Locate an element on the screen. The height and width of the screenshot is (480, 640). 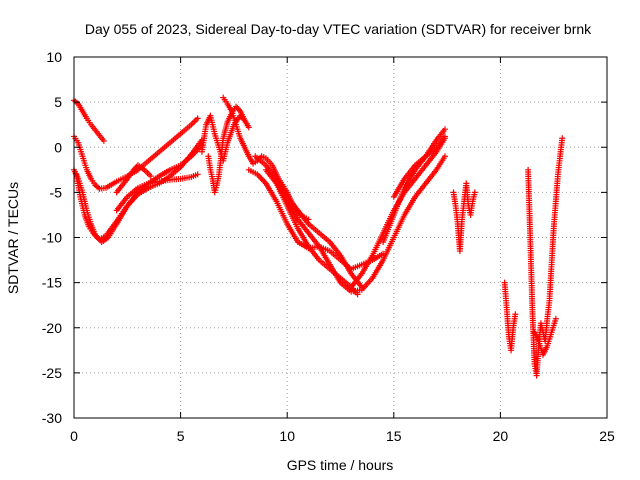
y-tick-label: -10 is located at coordinates (52, 238).